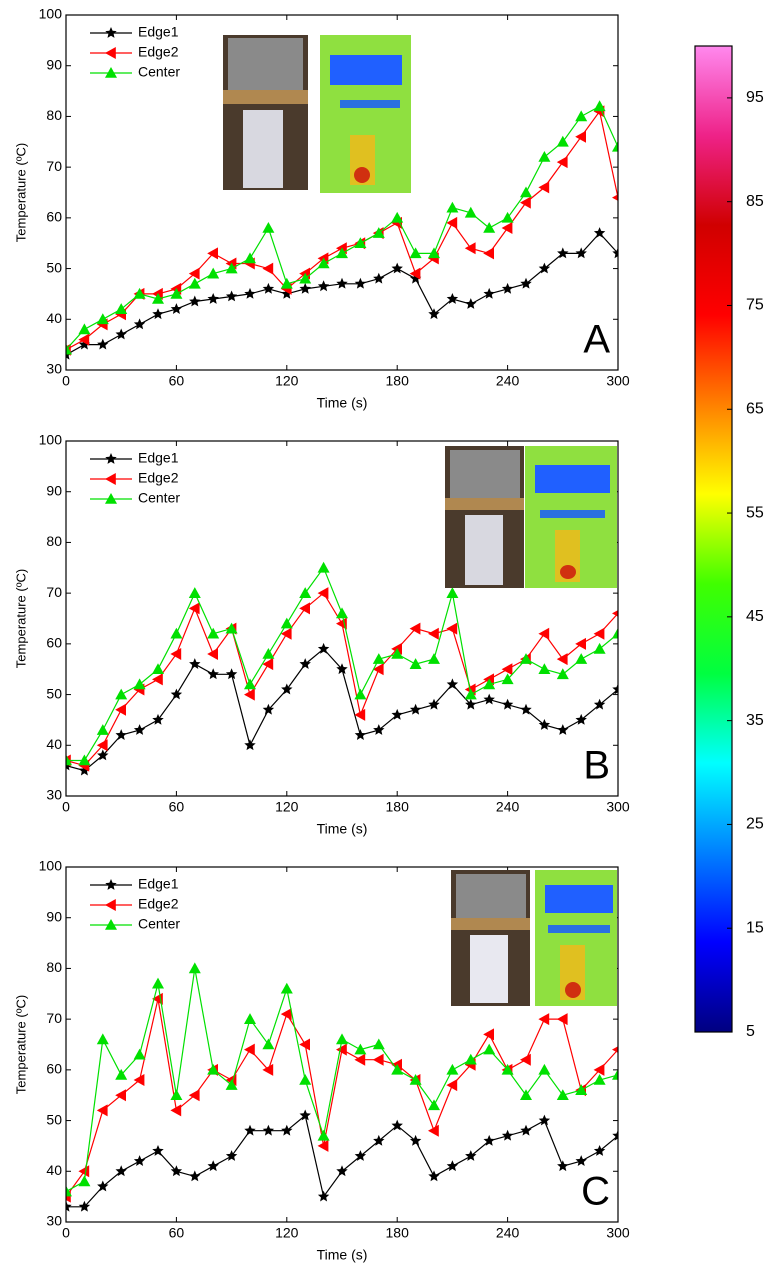 The height and width of the screenshot is (1278, 775). Describe the element at coordinates (342, 829) in the screenshot. I see `x-axis-label: Time (s)` at that location.